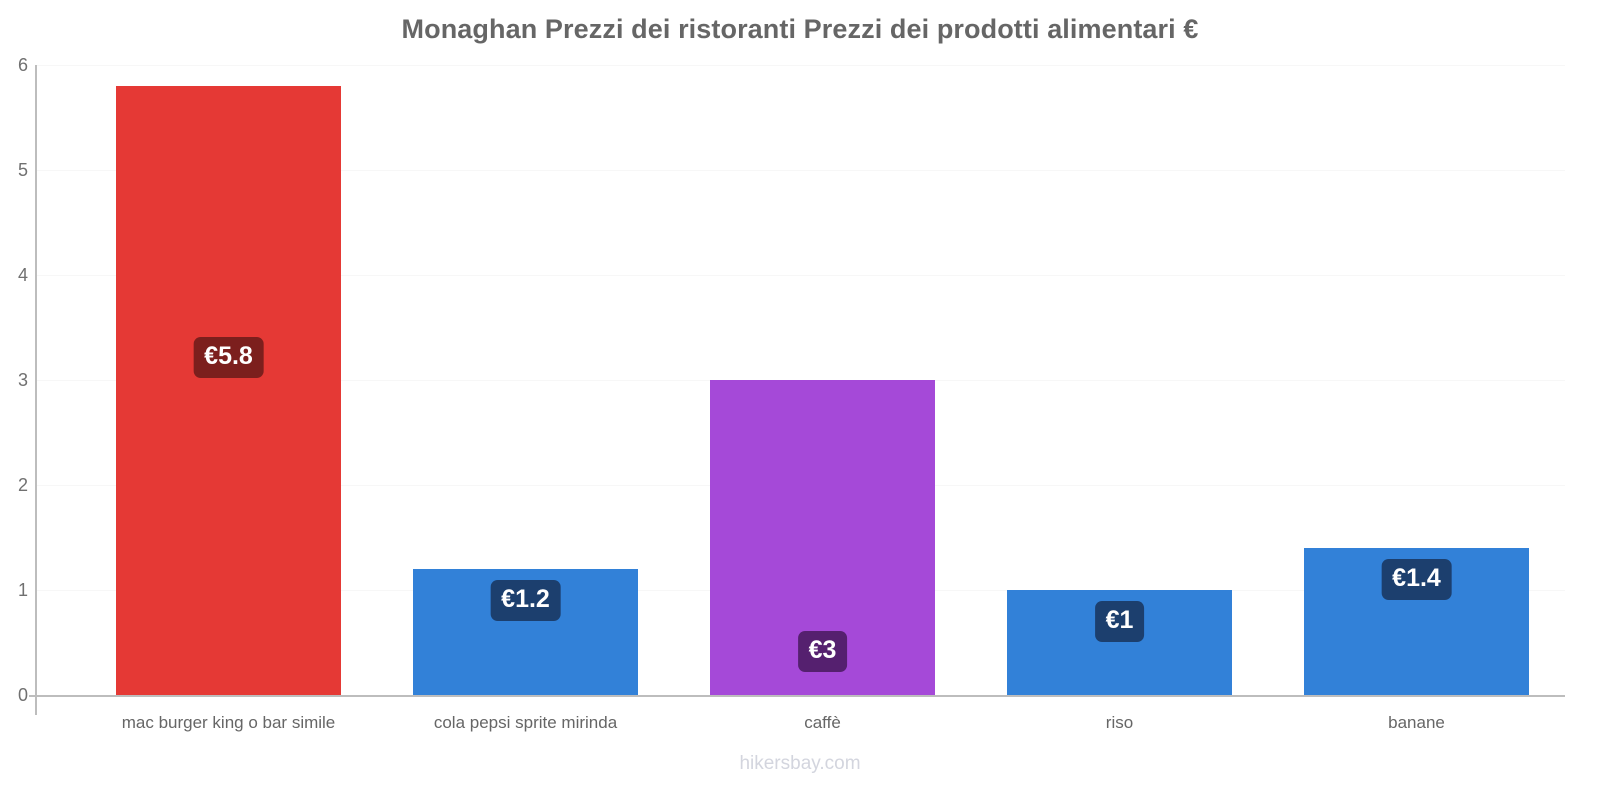 The width and height of the screenshot is (1600, 800). What do you see at coordinates (822, 722) in the screenshot?
I see `x-tick-label: caffè` at bounding box center [822, 722].